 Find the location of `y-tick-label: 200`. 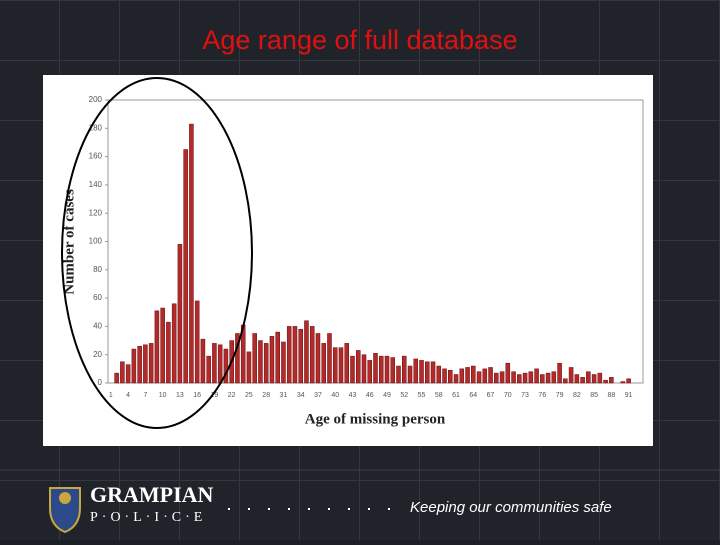

y-tick-label: 200 is located at coordinates (96, 99).